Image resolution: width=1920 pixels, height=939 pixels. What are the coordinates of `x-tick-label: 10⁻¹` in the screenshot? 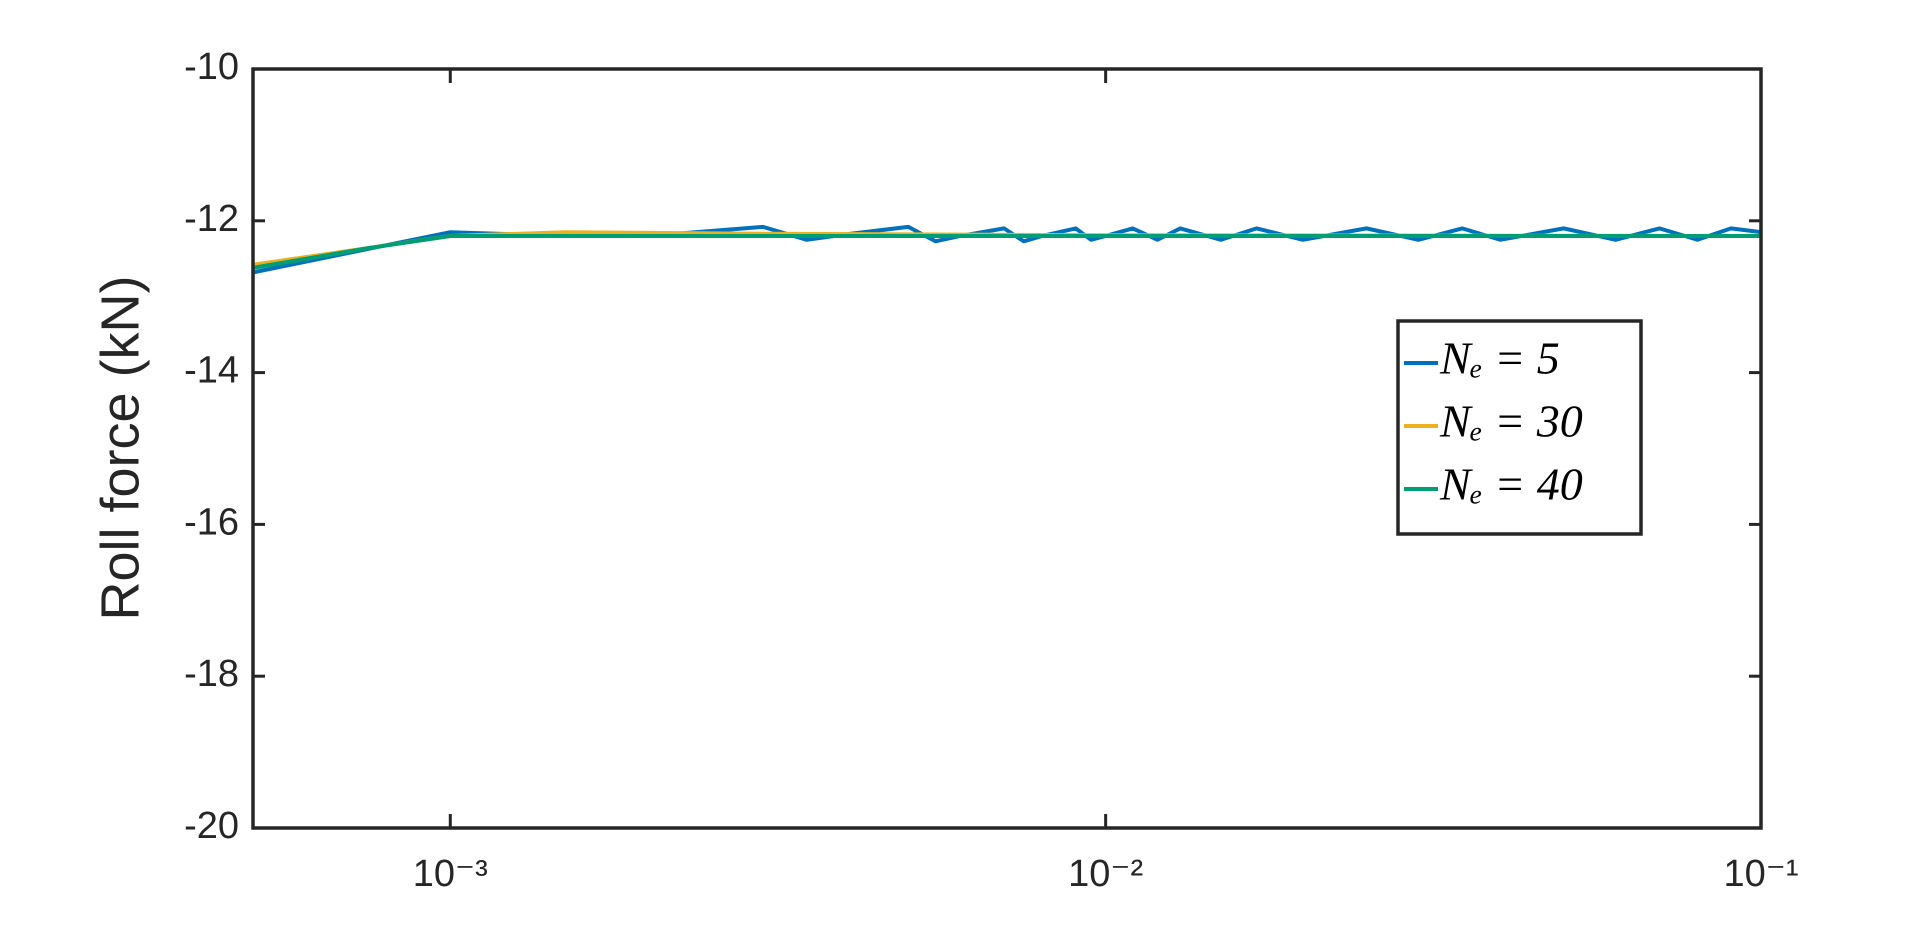 It's located at (1761, 874).